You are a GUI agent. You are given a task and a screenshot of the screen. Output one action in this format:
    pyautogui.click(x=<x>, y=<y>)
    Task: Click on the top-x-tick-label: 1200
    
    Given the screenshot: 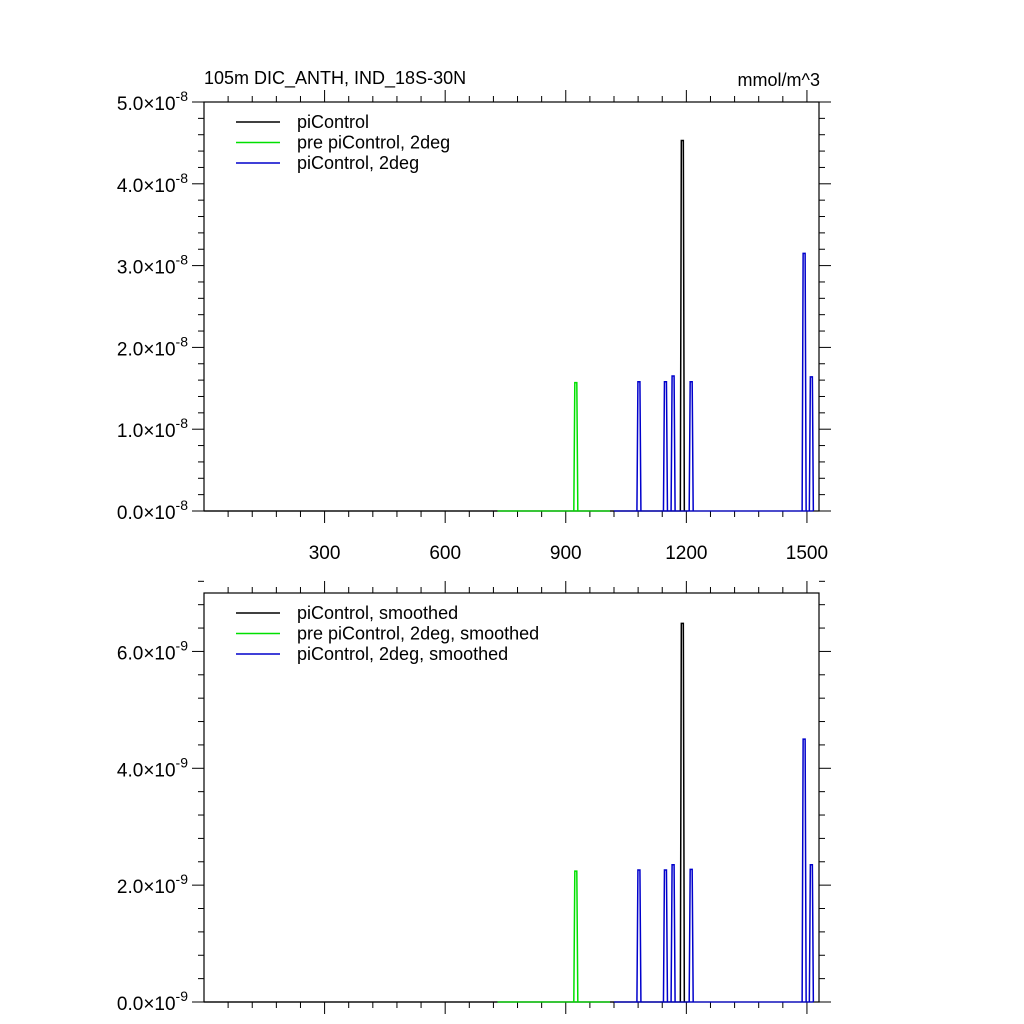 What is the action you would take?
    pyautogui.click(x=686, y=553)
    